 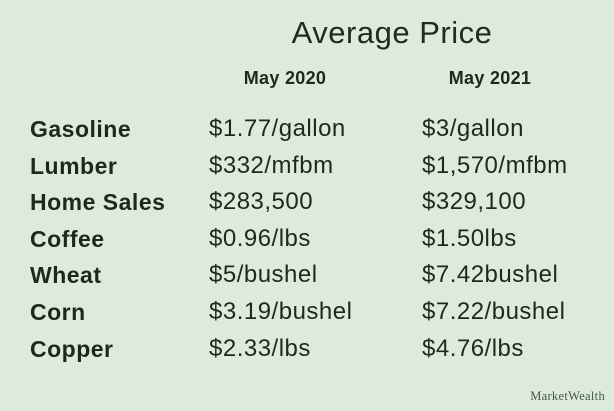 What do you see at coordinates (277, 128) in the screenshot?
I see `price-may-2020: $1.77/gallon` at bounding box center [277, 128].